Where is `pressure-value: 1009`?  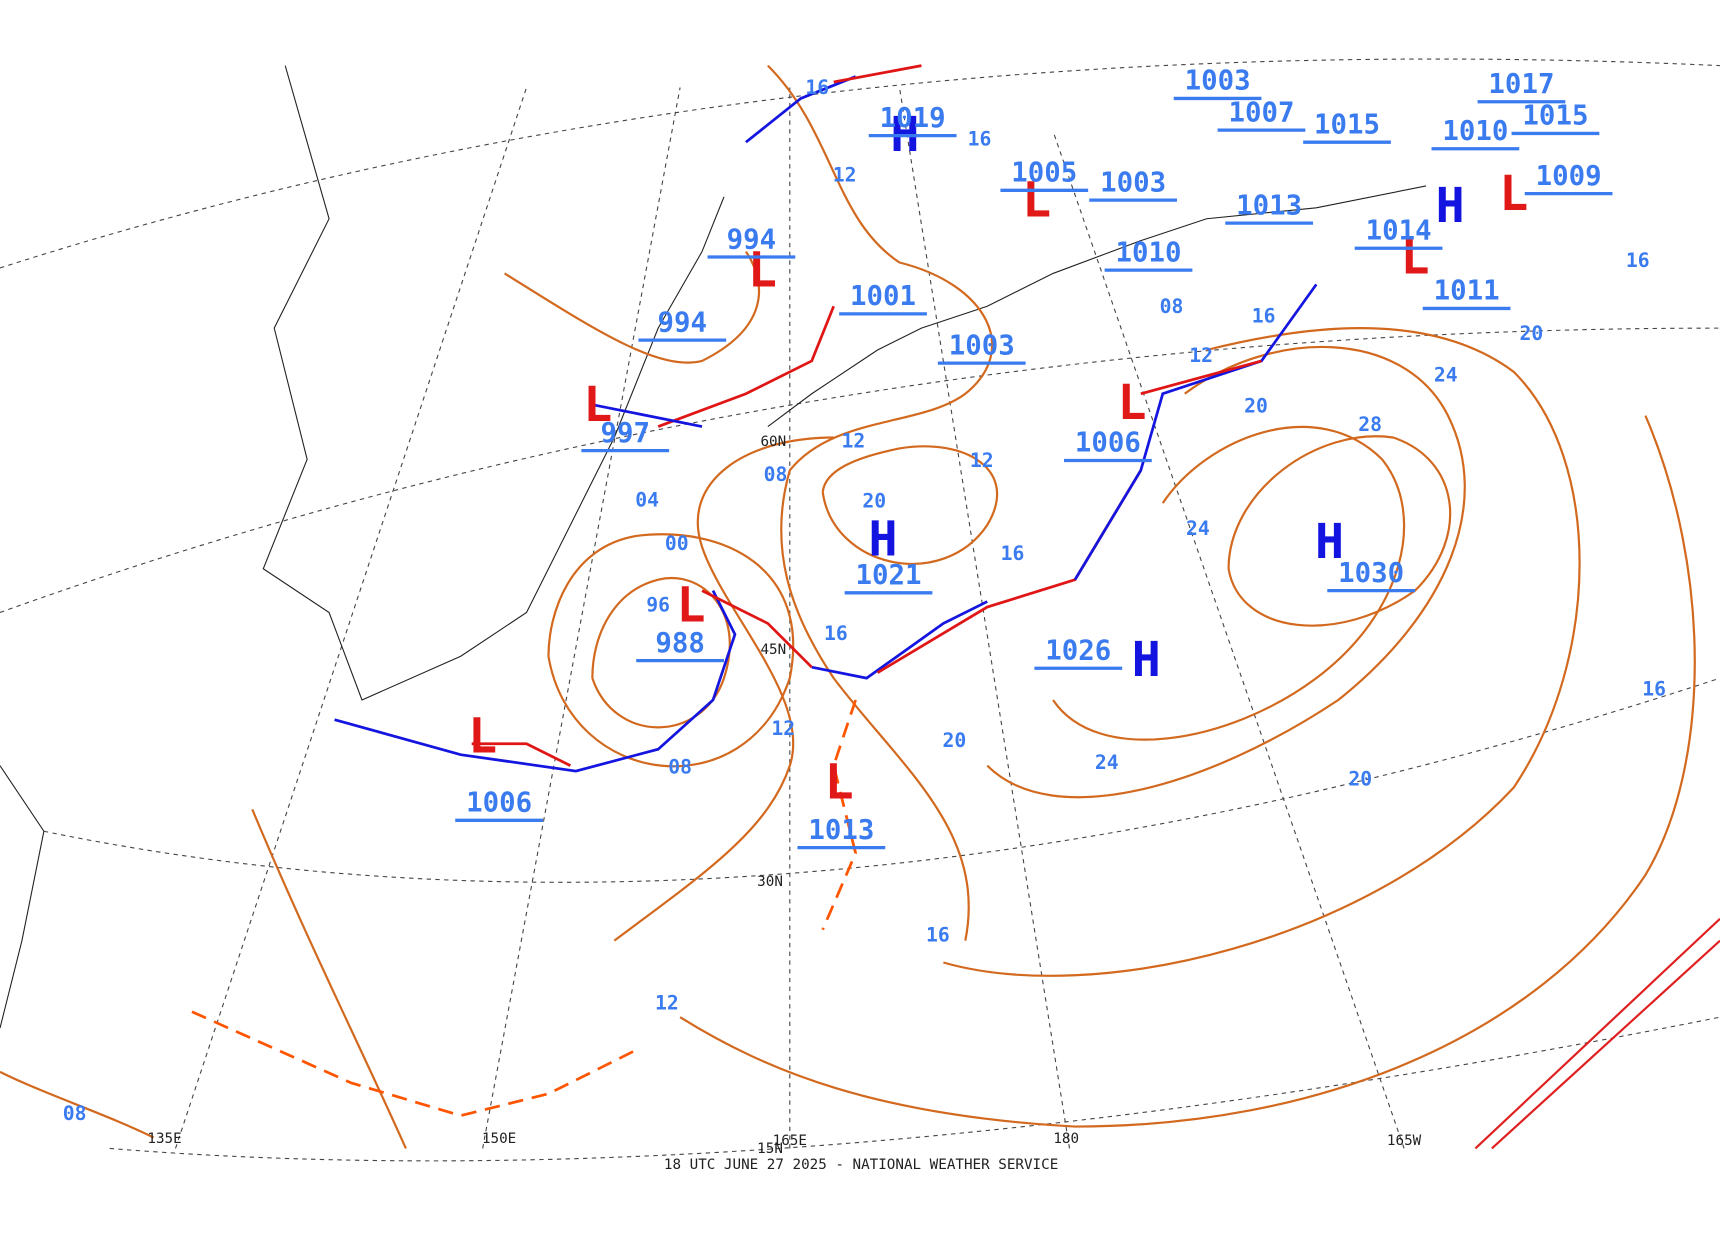 pressure-value: 1009 is located at coordinates (1569, 176).